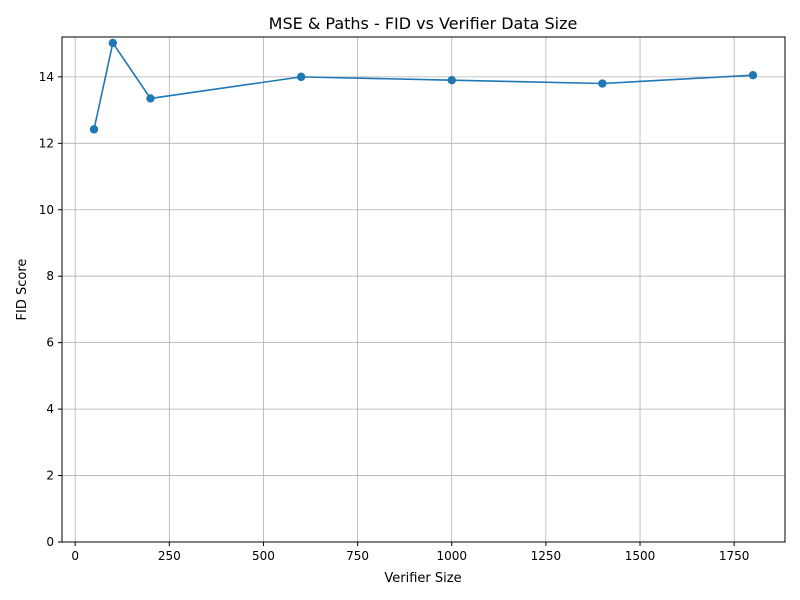  What do you see at coordinates (46, 143) in the screenshot?
I see `y-tick-label: 12` at bounding box center [46, 143].